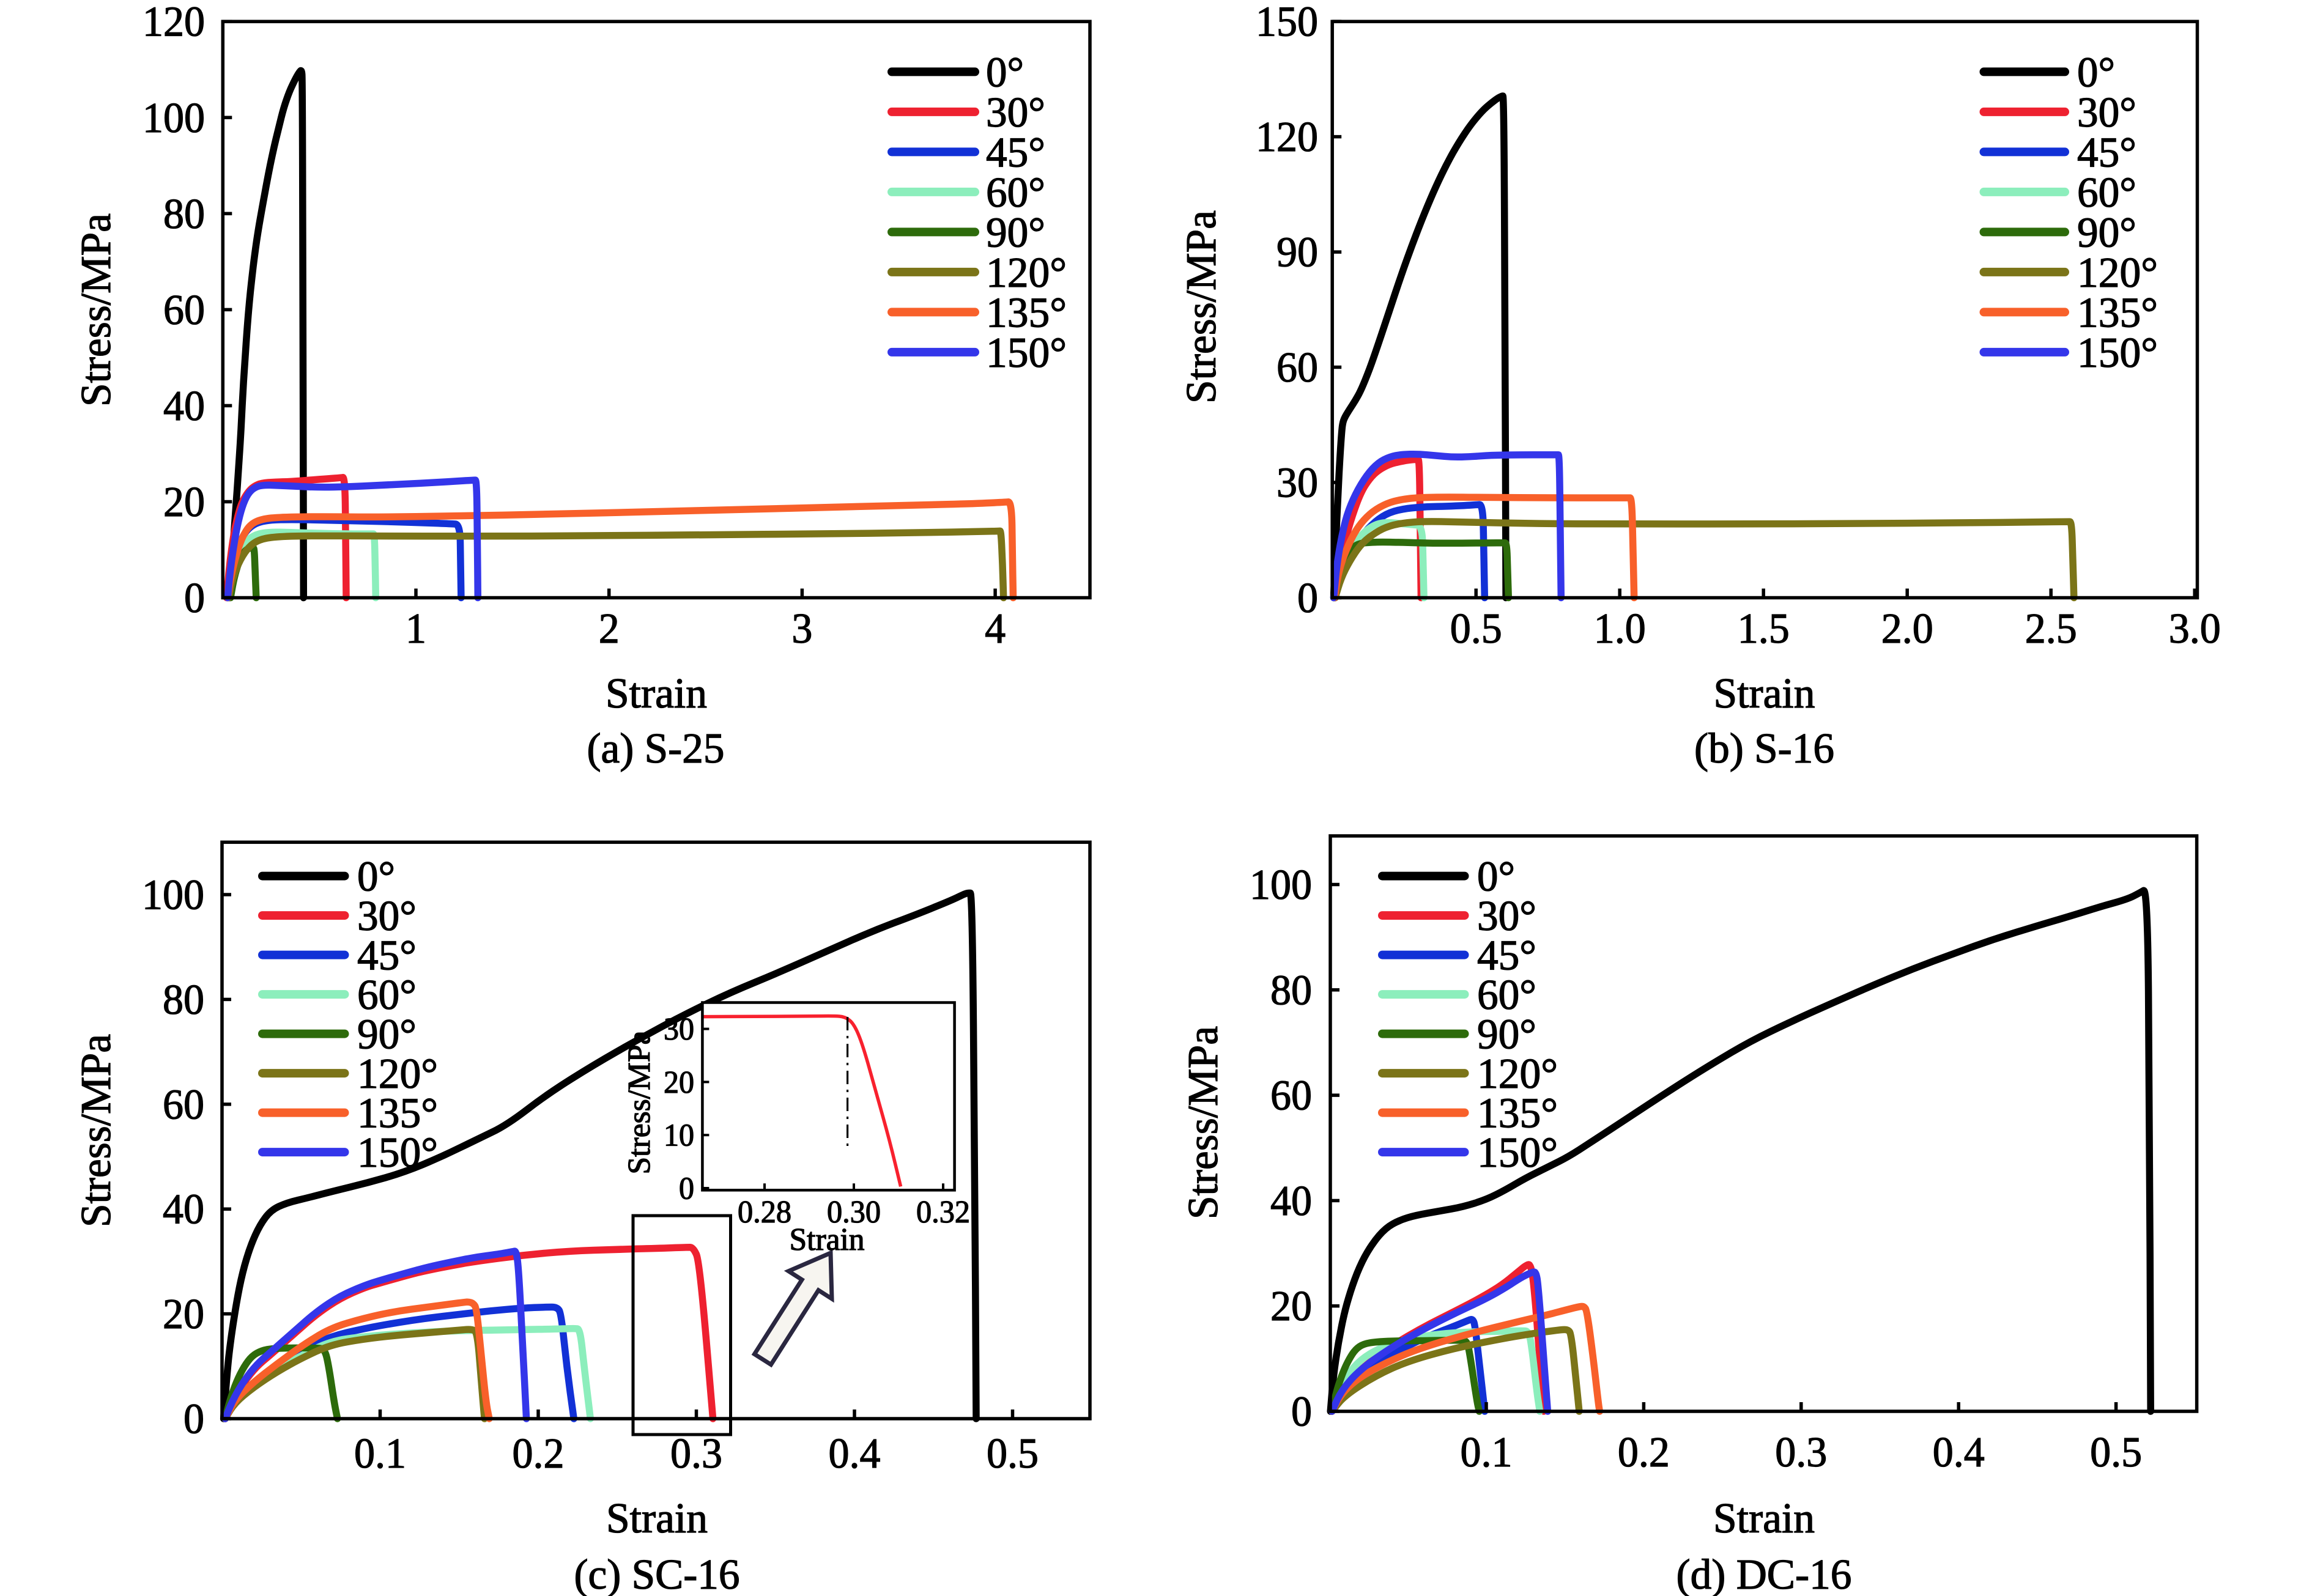  What do you see at coordinates (1907, 628) in the screenshot?
I see `svg-text: 2.0` at bounding box center [1907, 628].